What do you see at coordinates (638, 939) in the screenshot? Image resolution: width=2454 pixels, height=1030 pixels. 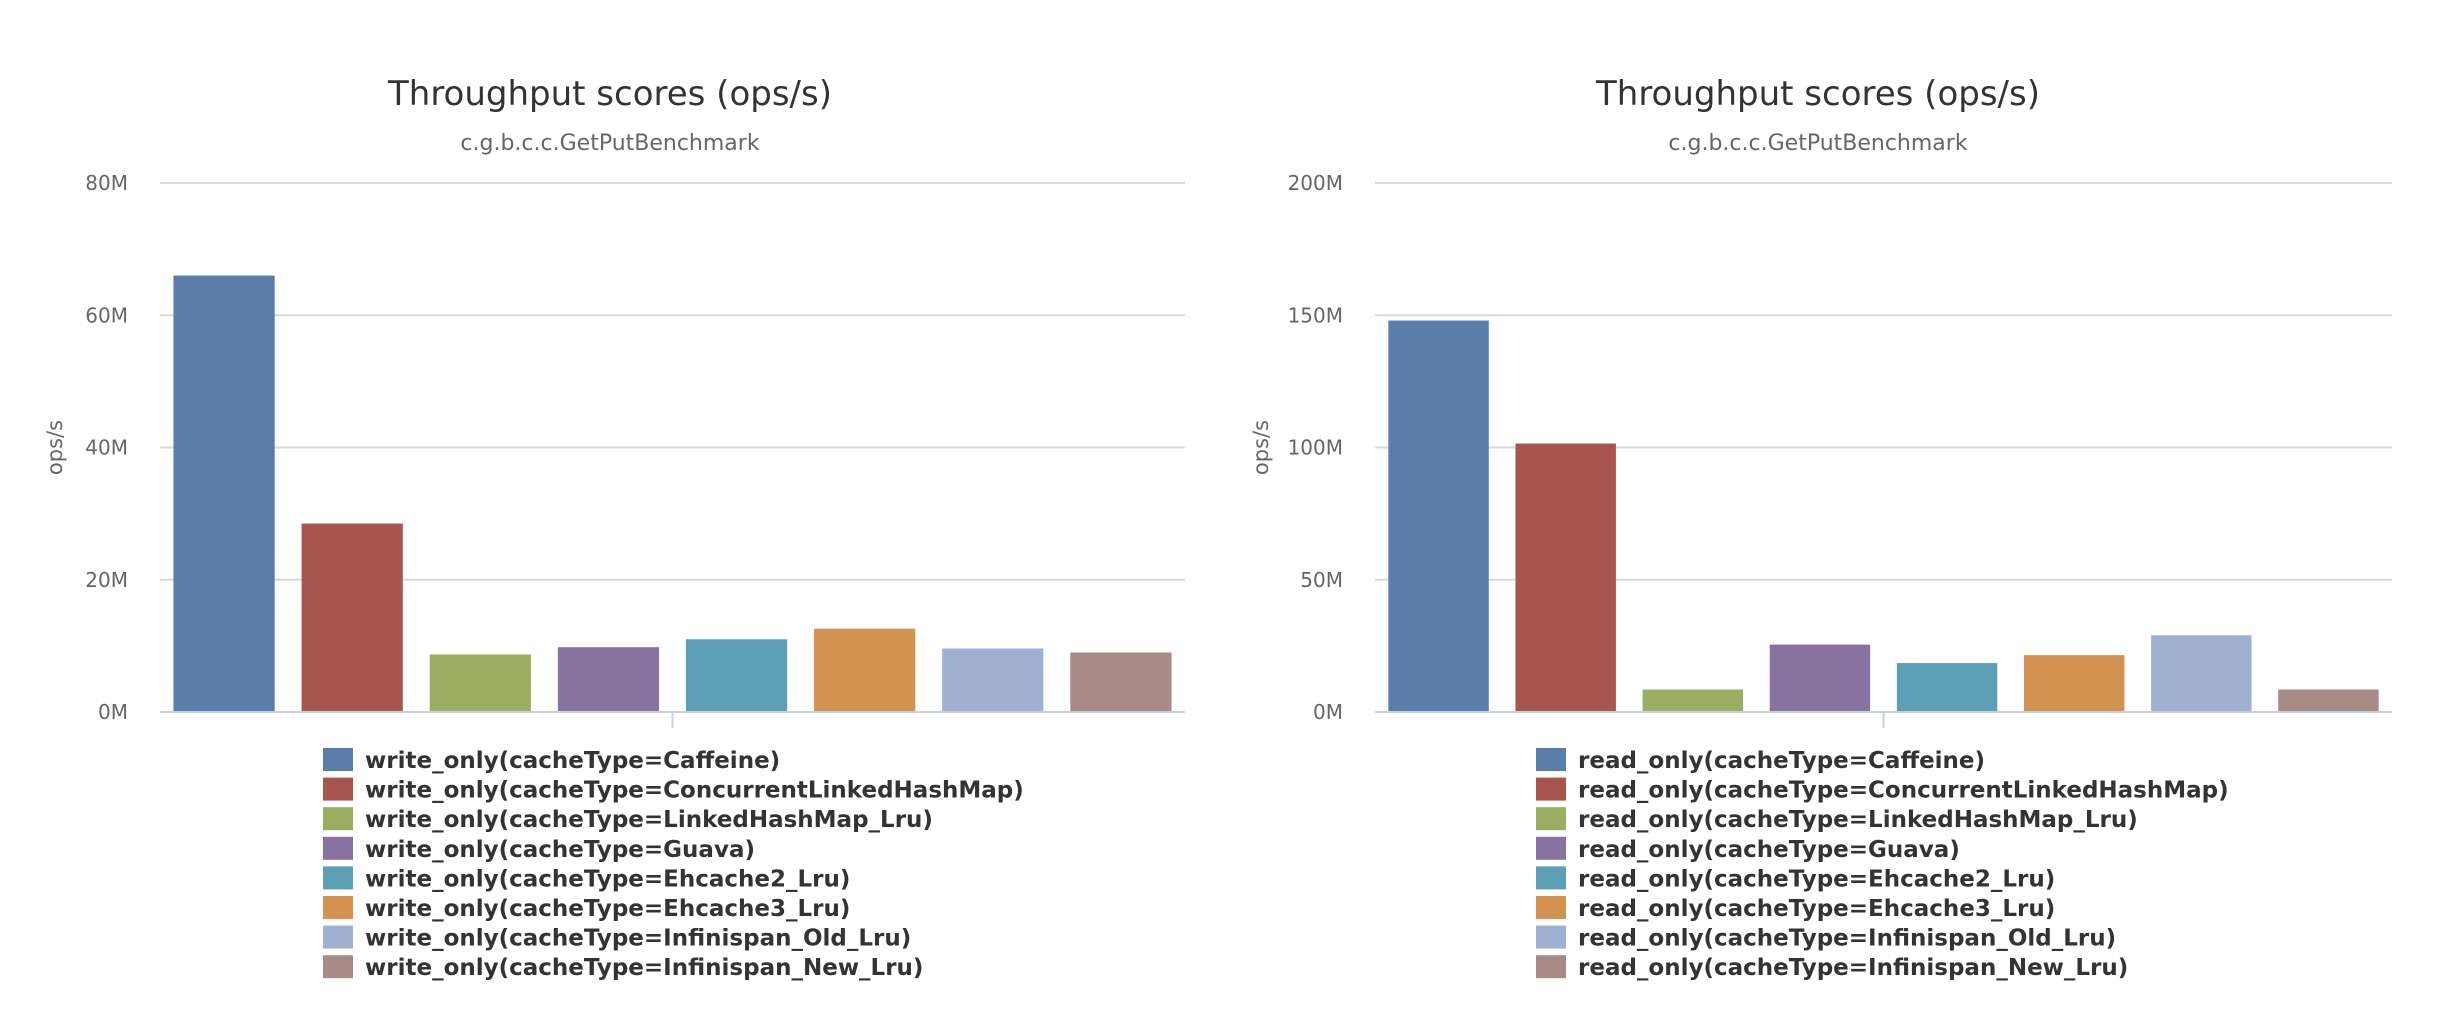 I see `legend-label: write_only(cacheType=Infinispan_Old_Lru)` at bounding box center [638, 939].